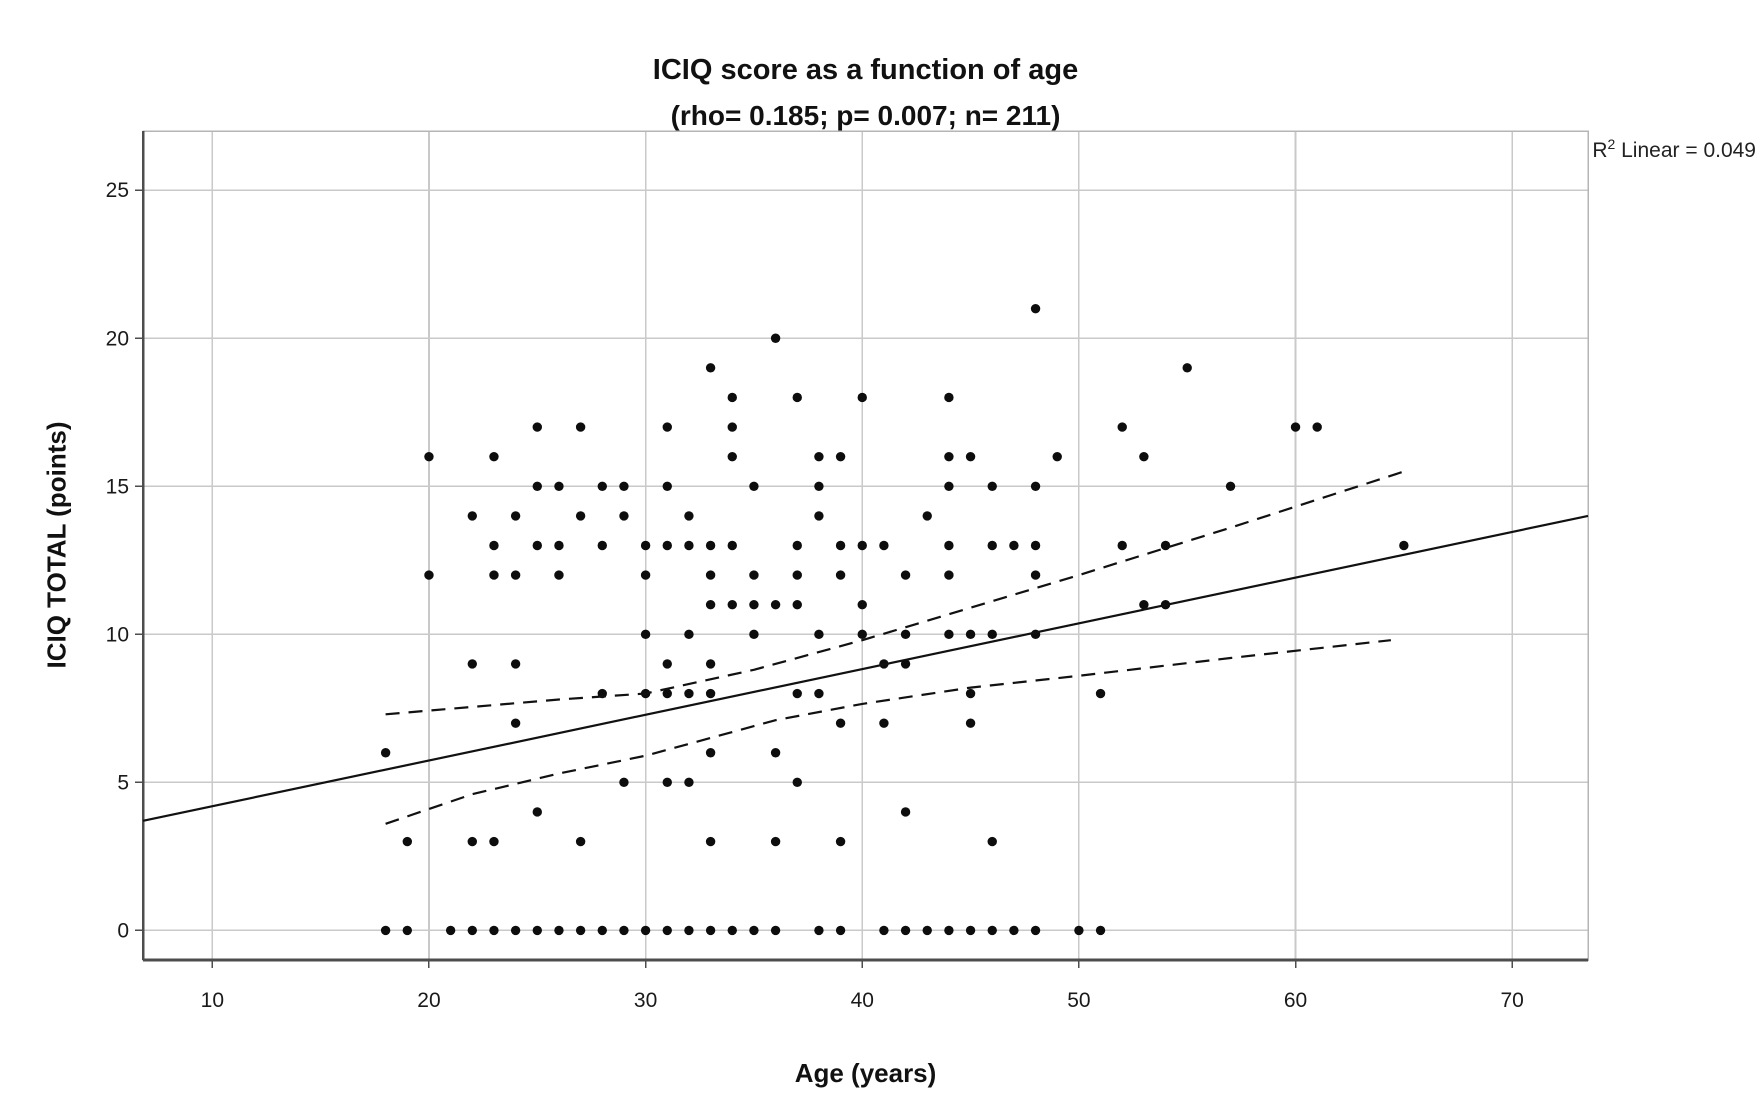  I want to click on r2-annotation-base: R, so click(1600, 150).